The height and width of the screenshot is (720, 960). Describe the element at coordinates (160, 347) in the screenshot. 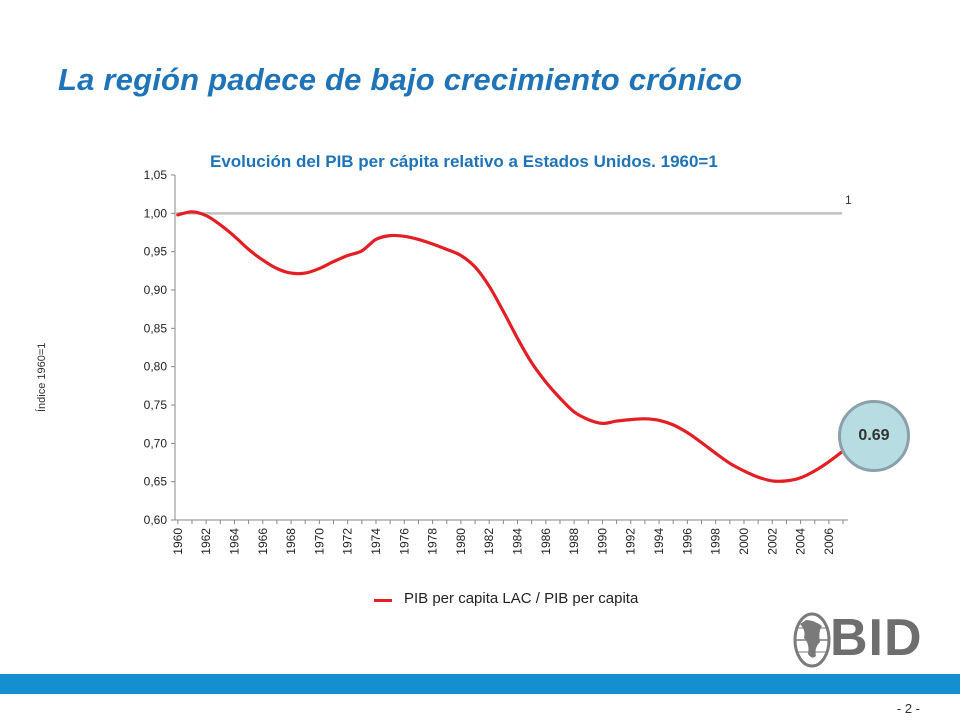

I see `y-axis: 0,60 0,65 0,70 0,75 0,80 0,85 0,90 0,95 1,00 1,05` at that location.